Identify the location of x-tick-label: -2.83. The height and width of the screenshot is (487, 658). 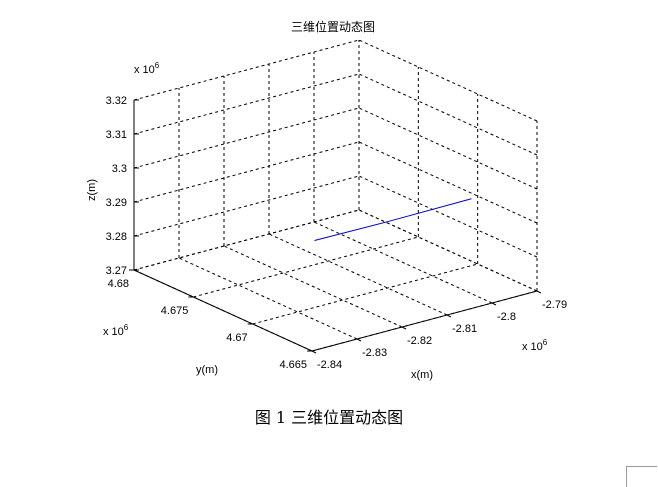
(374, 353).